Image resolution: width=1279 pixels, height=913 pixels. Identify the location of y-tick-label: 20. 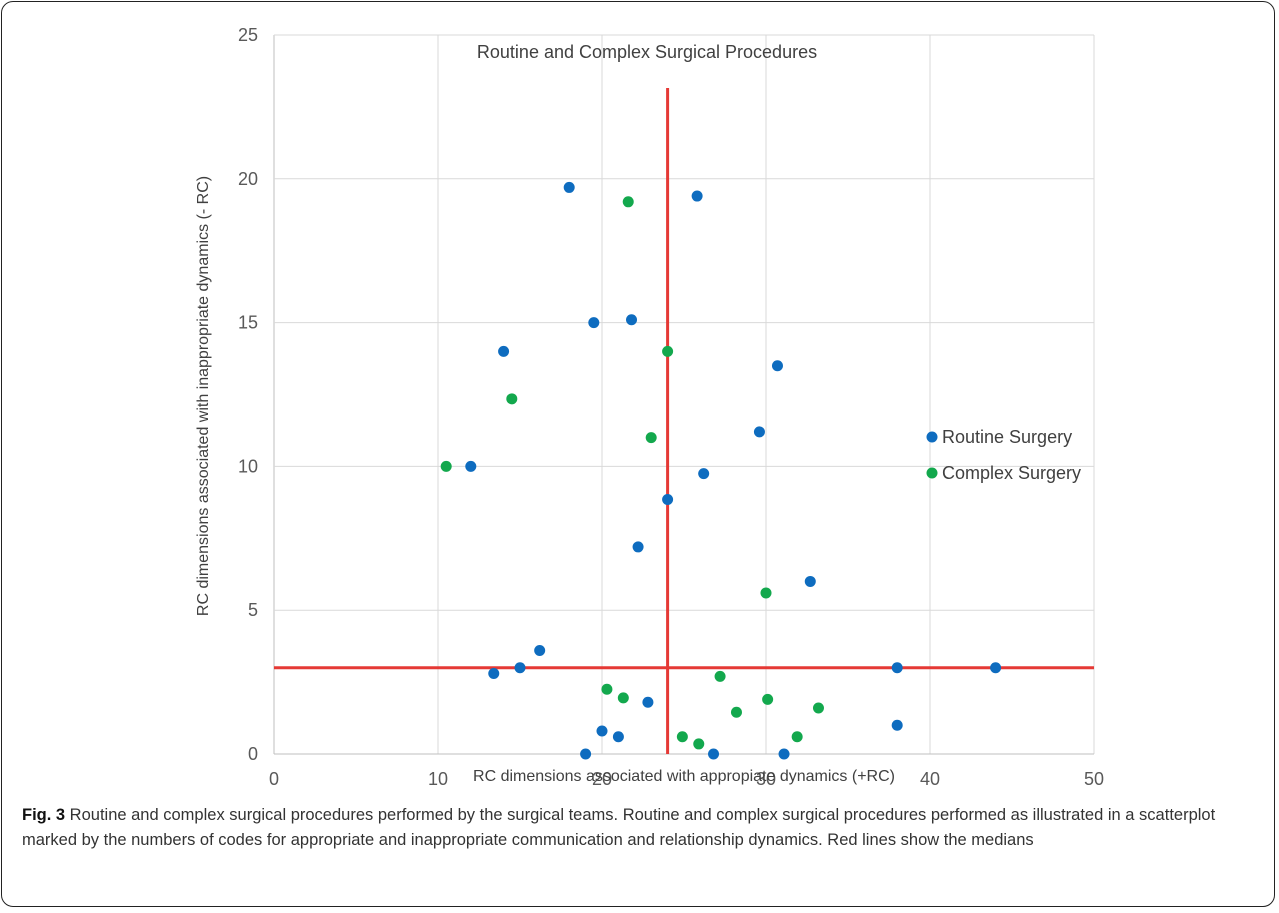
(248, 179).